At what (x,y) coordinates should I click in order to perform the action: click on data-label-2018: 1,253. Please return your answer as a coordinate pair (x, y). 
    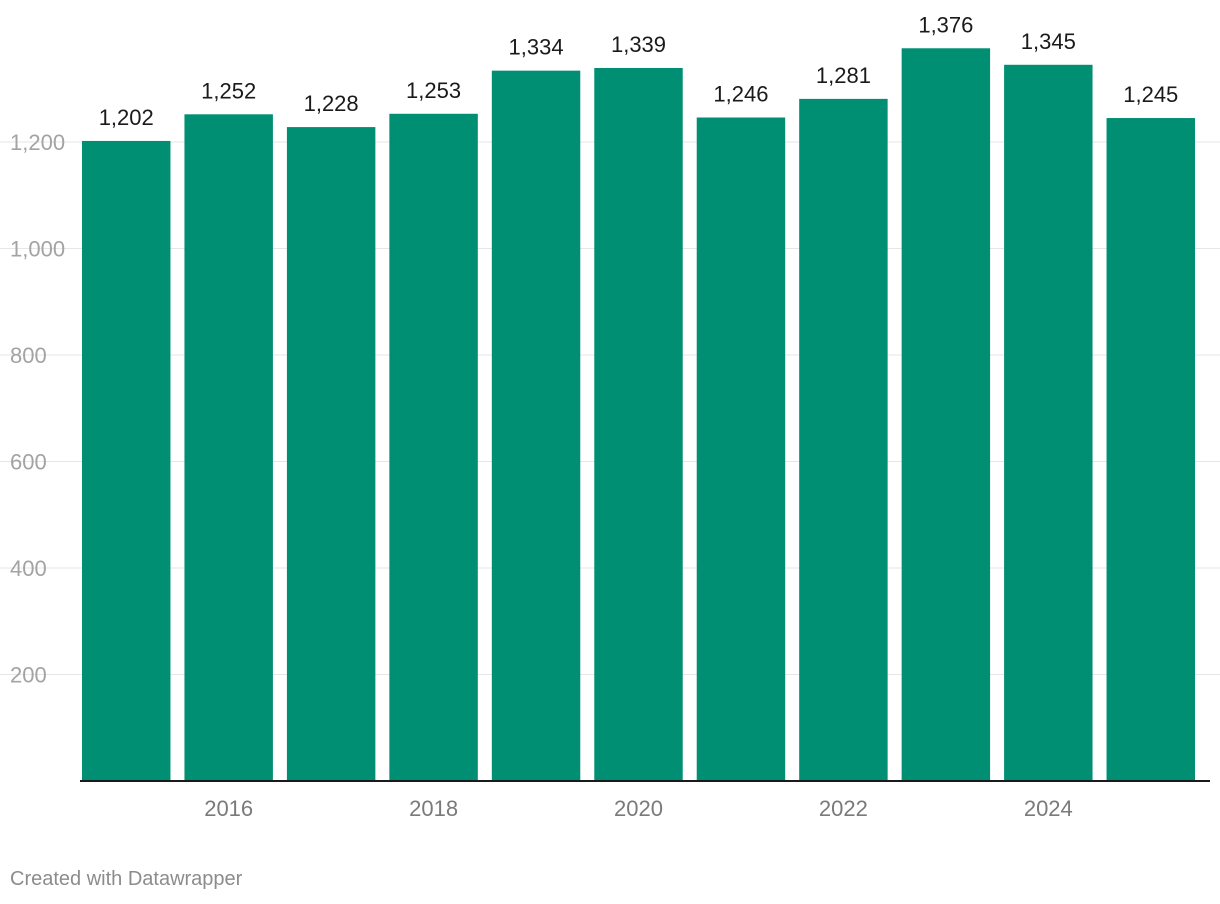
    Looking at the image, I should click on (433, 90).